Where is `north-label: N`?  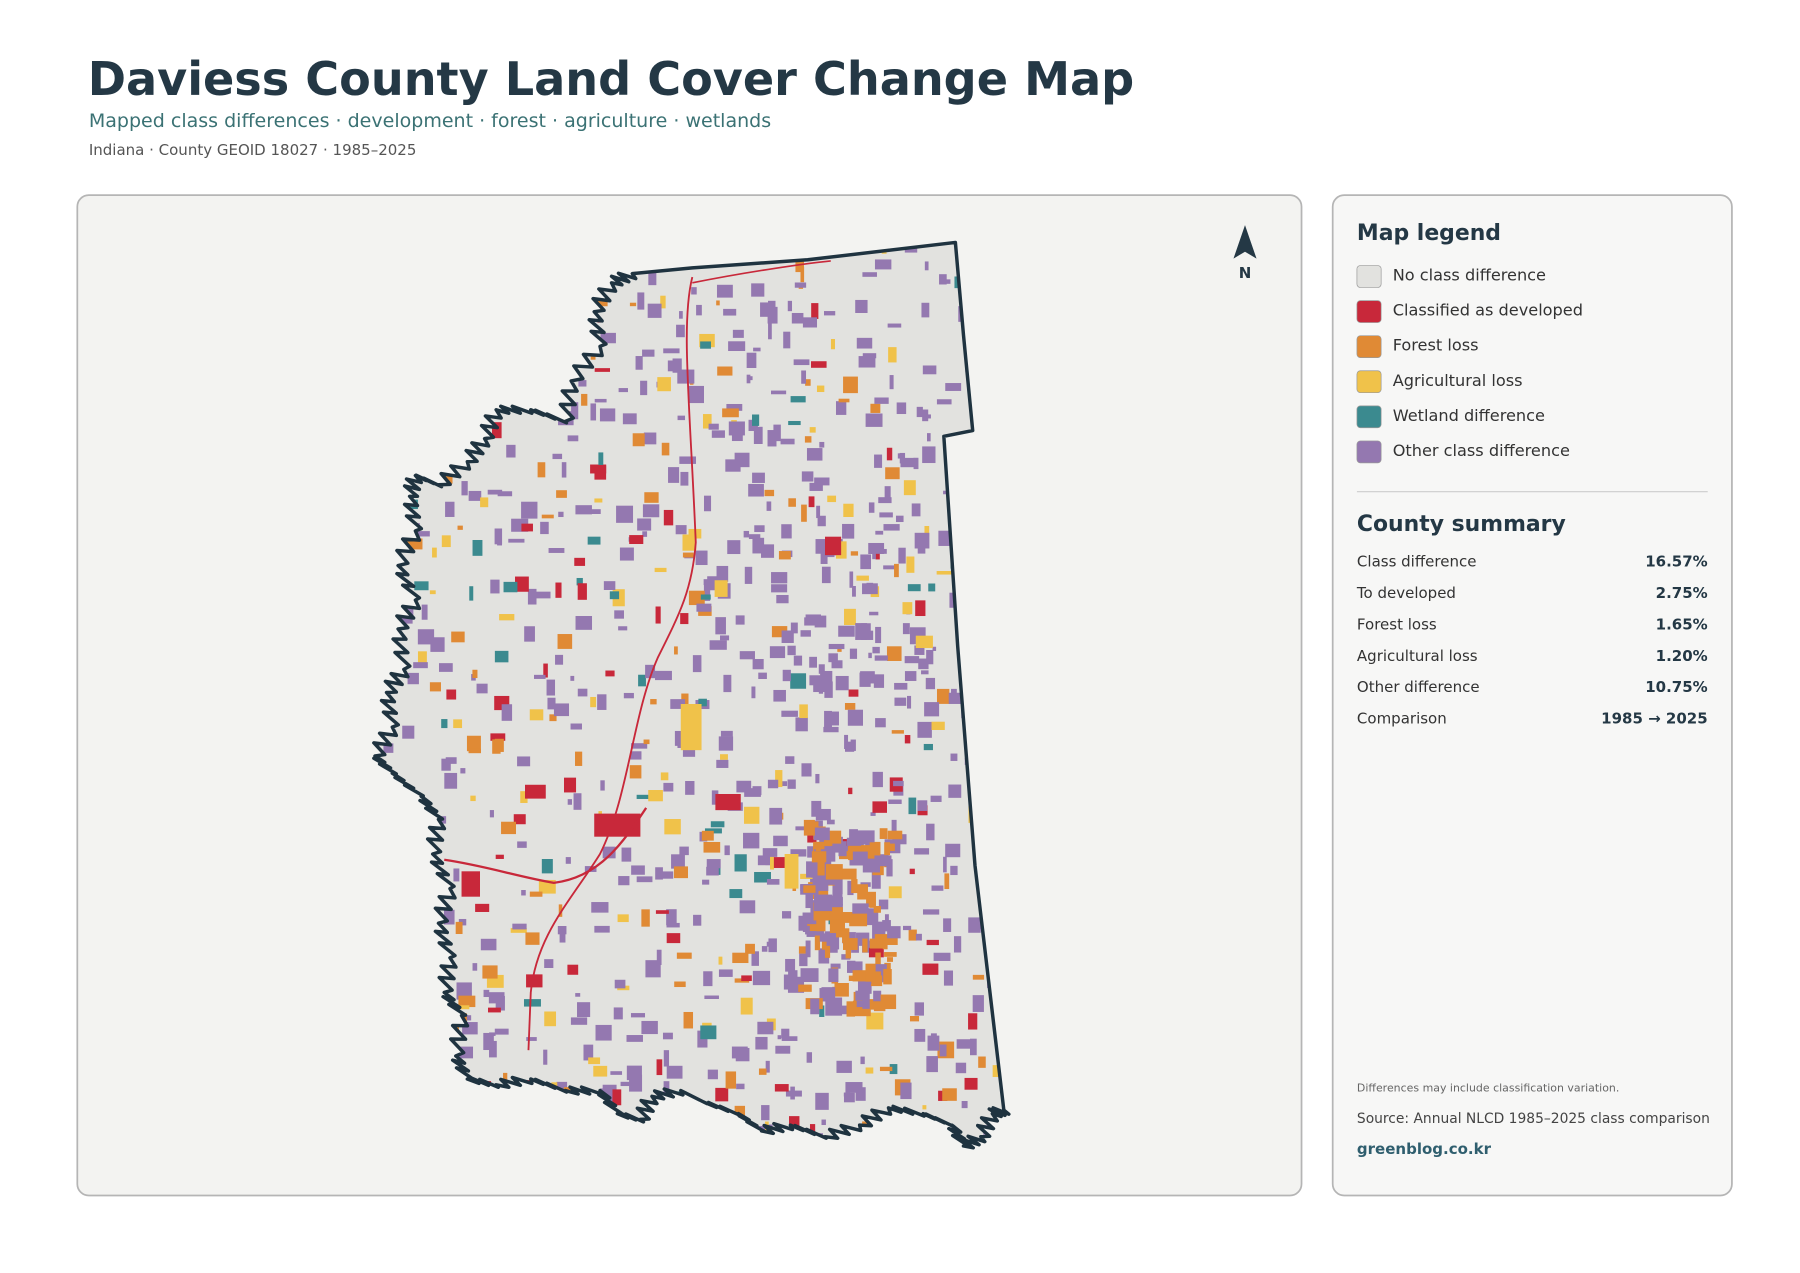
north-label: N is located at coordinates (1245, 273).